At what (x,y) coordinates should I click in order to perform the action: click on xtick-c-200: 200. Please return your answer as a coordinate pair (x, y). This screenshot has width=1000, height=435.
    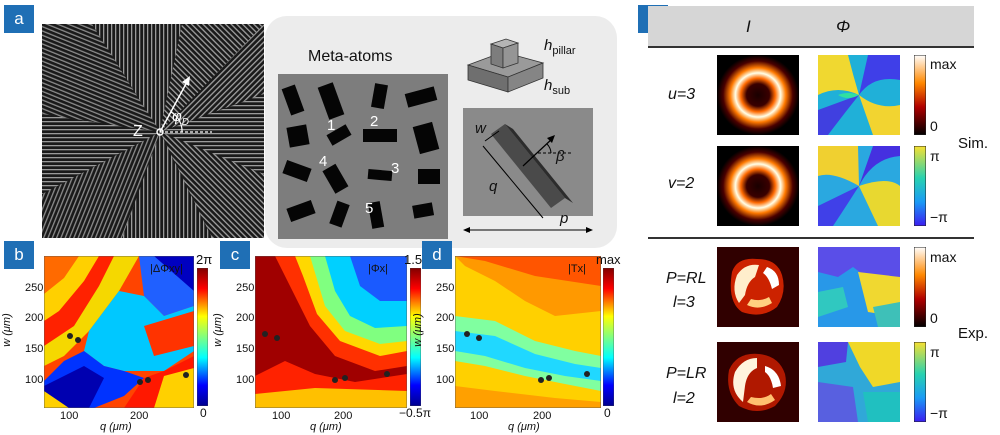
    Looking at the image, I should click on (343, 416).